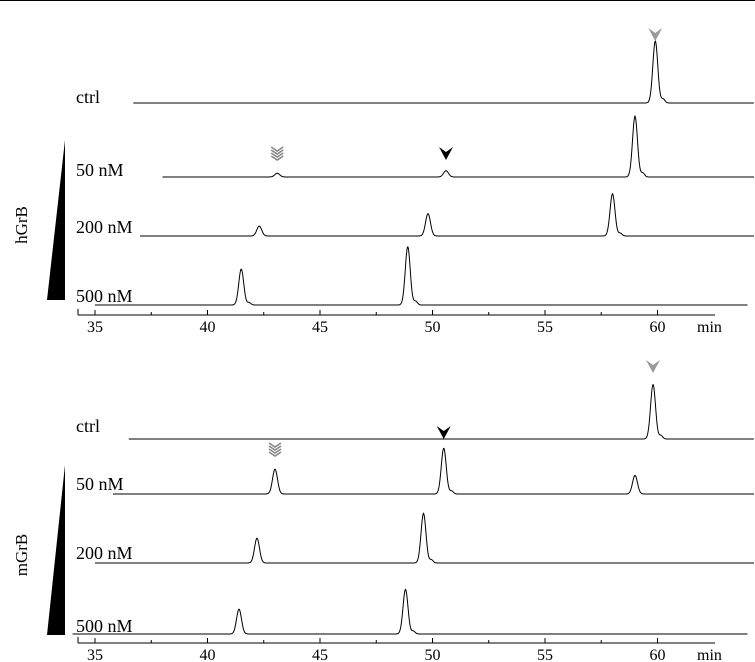 The image size is (755, 662). Describe the element at coordinates (21, 225) in the screenshot. I see `group-label-hGrB: hGrB` at that location.